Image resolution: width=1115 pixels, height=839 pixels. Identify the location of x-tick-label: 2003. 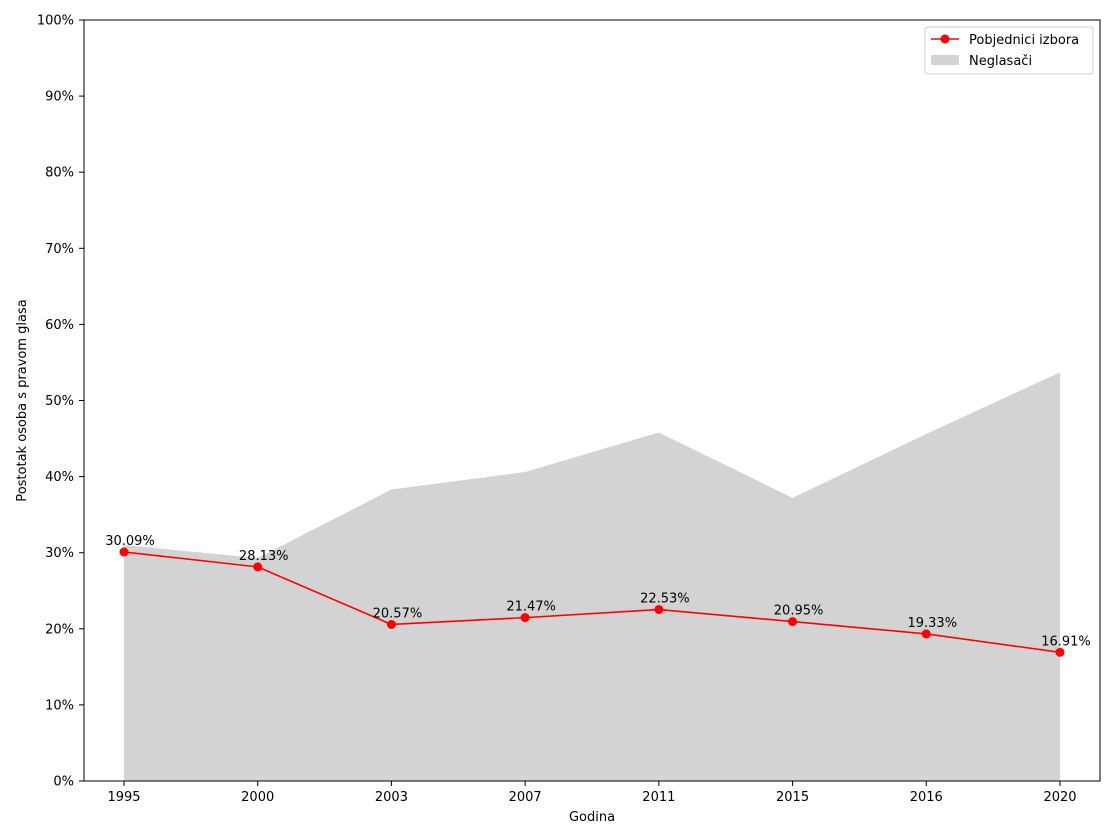
(391, 797).